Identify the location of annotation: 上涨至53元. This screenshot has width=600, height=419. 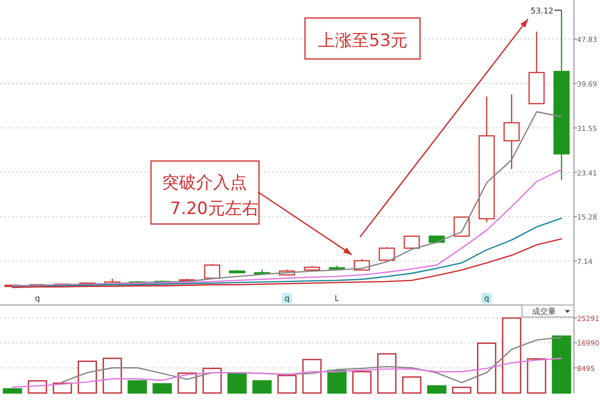
(363, 41).